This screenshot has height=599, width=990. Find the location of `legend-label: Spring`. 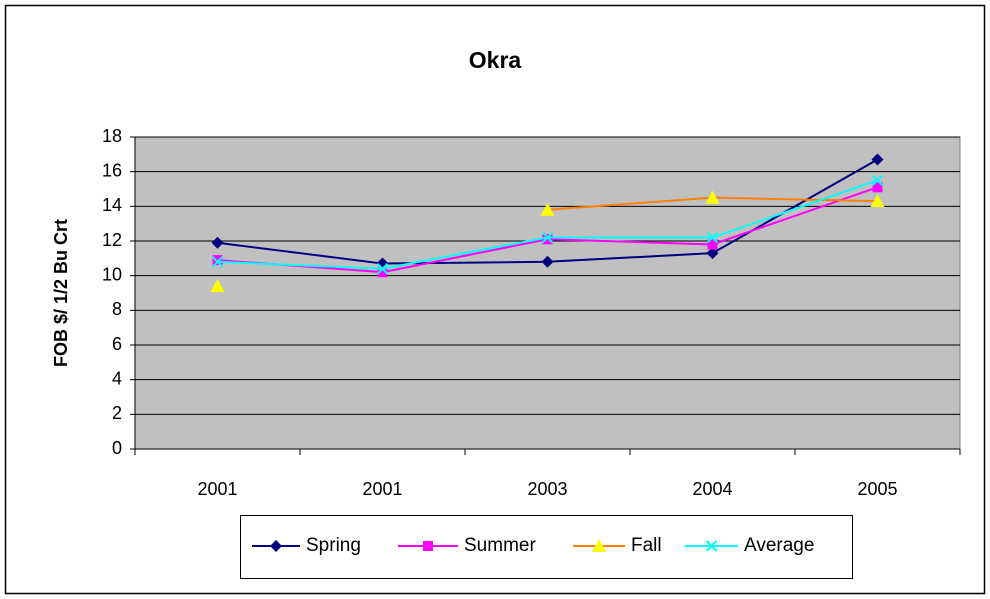

legend-label: Spring is located at coordinates (333, 545).